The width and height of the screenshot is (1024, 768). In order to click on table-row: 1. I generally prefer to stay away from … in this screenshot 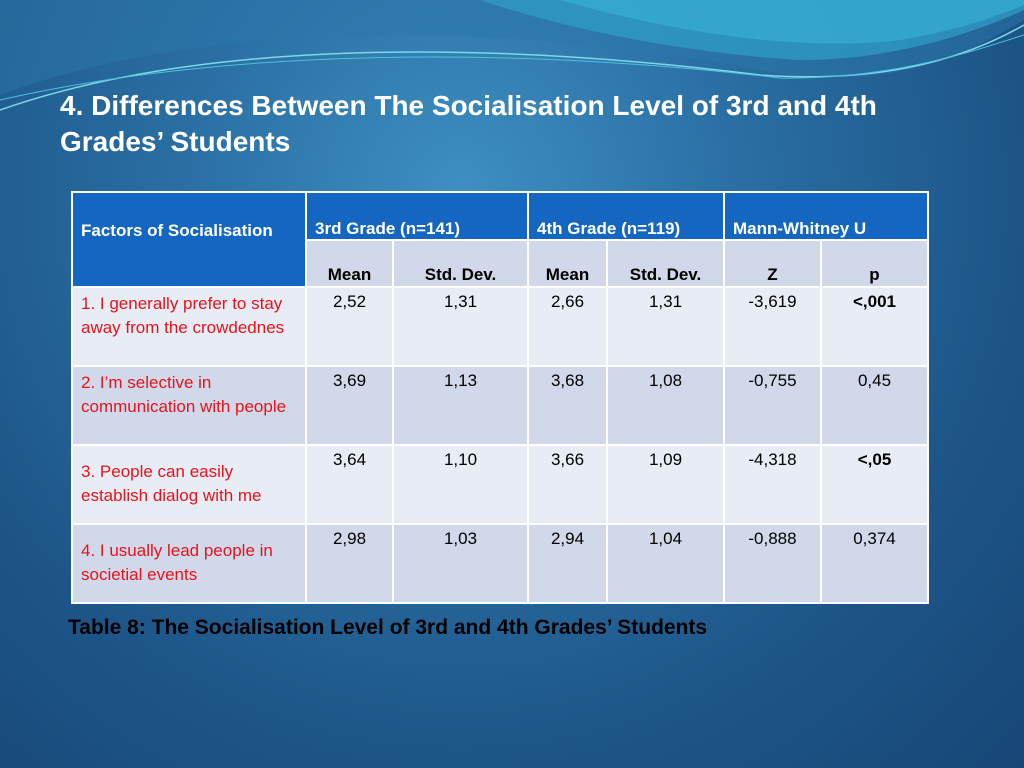, I will do `click(500, 326)`.